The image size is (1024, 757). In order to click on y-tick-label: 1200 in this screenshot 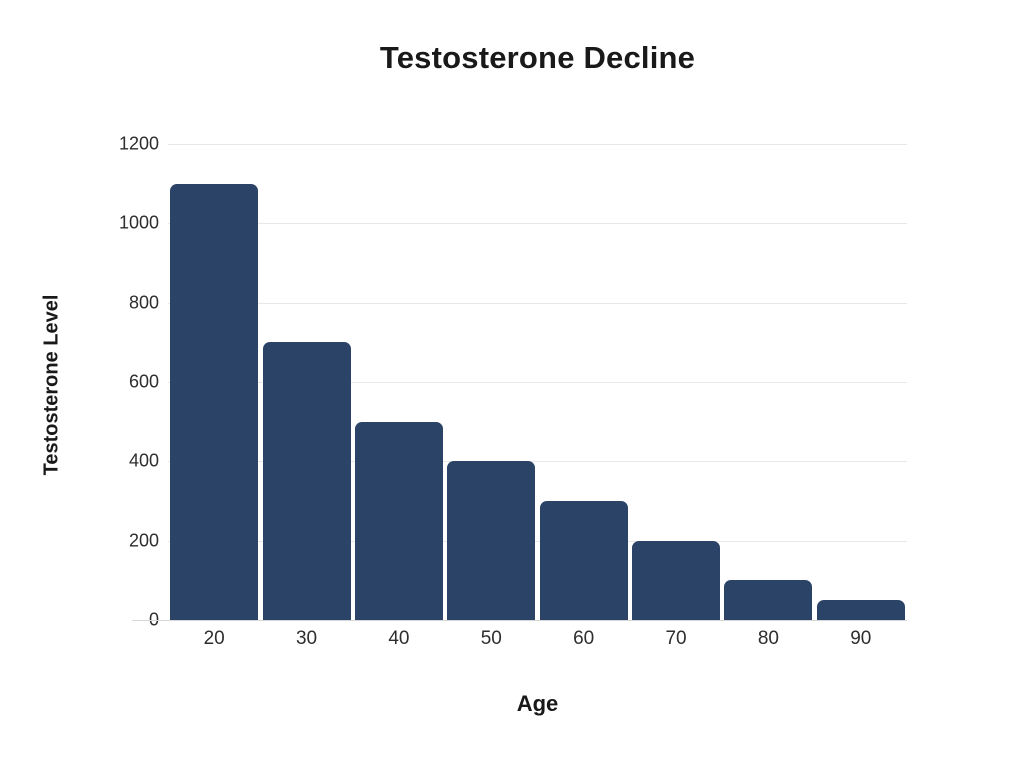, I will do `click(138, 143)`.